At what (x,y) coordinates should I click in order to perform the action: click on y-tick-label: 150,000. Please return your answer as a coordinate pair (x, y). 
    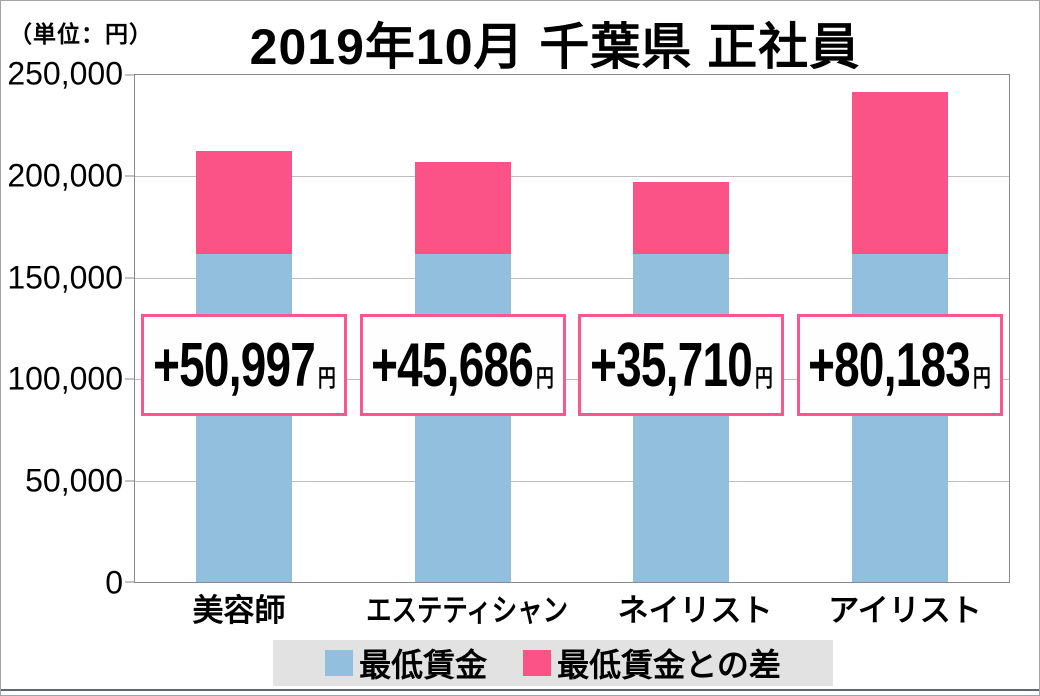
    Looking at the image, I should click on (65, 277).